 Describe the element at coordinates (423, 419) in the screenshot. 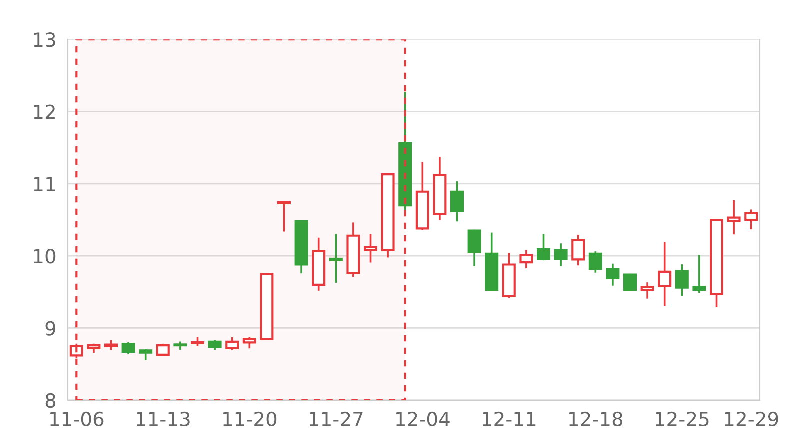

I see `x-tick-label: 12-04` at that location.